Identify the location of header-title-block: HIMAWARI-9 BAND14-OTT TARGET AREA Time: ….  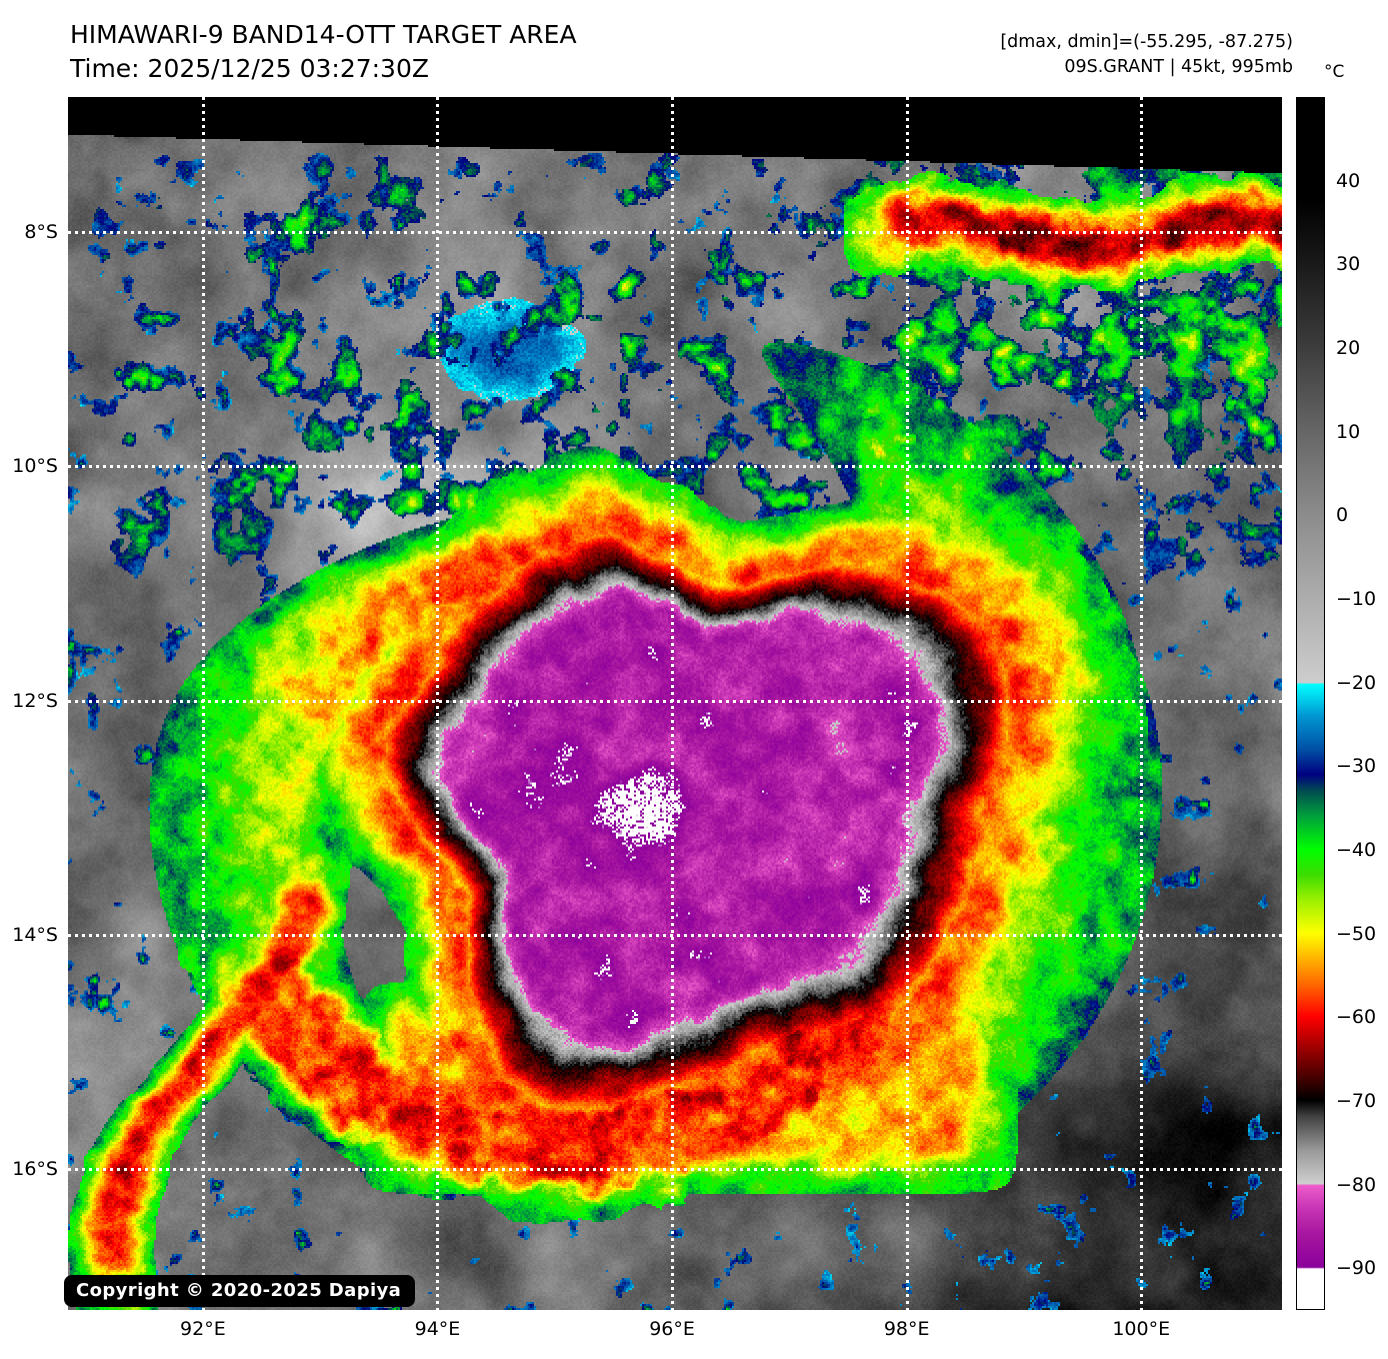
(323, 52).